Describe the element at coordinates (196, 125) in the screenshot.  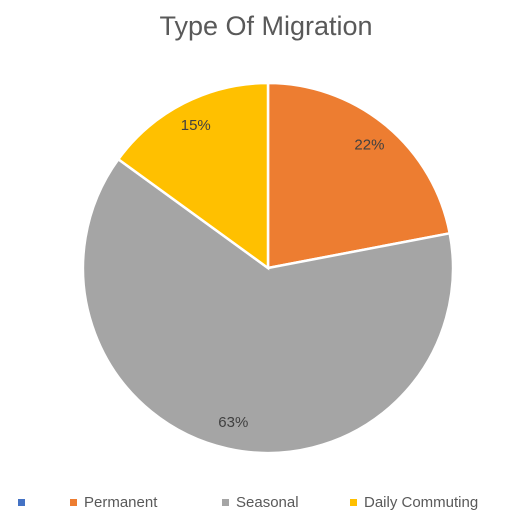
I see `data-label: 15%` at that location.